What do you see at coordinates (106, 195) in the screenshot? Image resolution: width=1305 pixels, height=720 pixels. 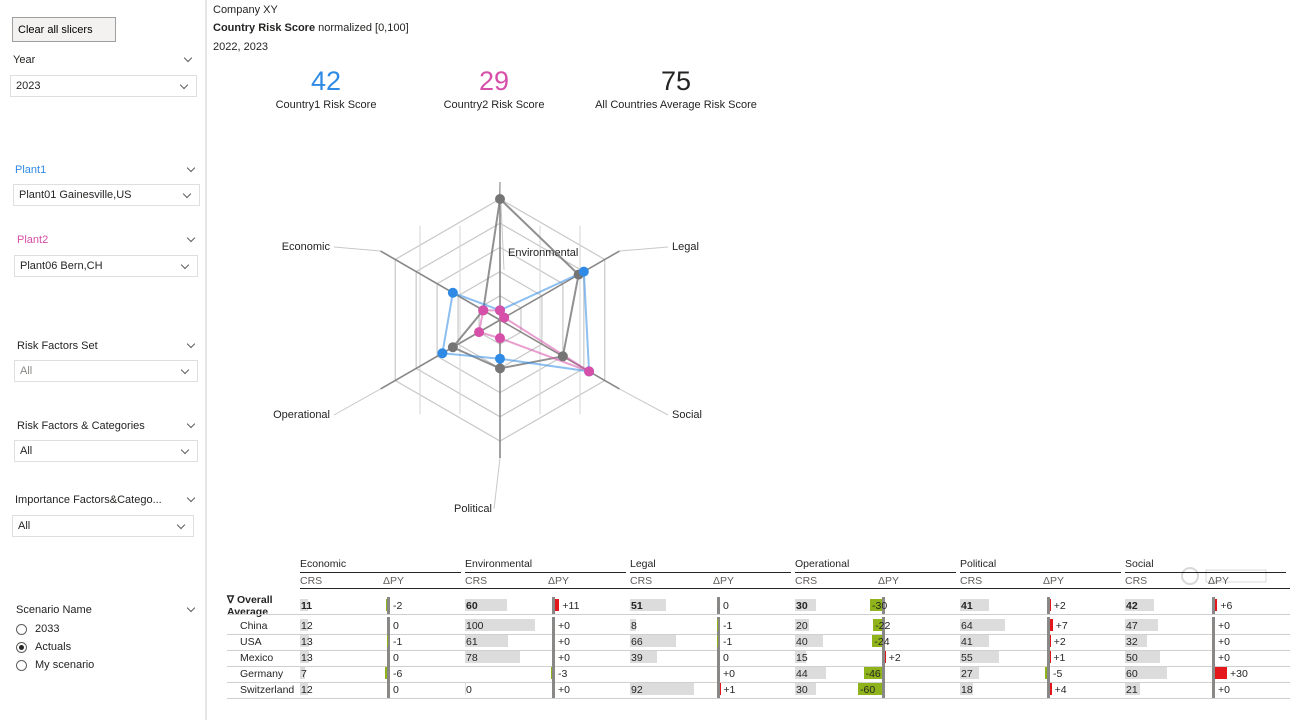 I see `plant1-dropdown: Plant01 Gainesville,US` at bounding box center [106, 195].